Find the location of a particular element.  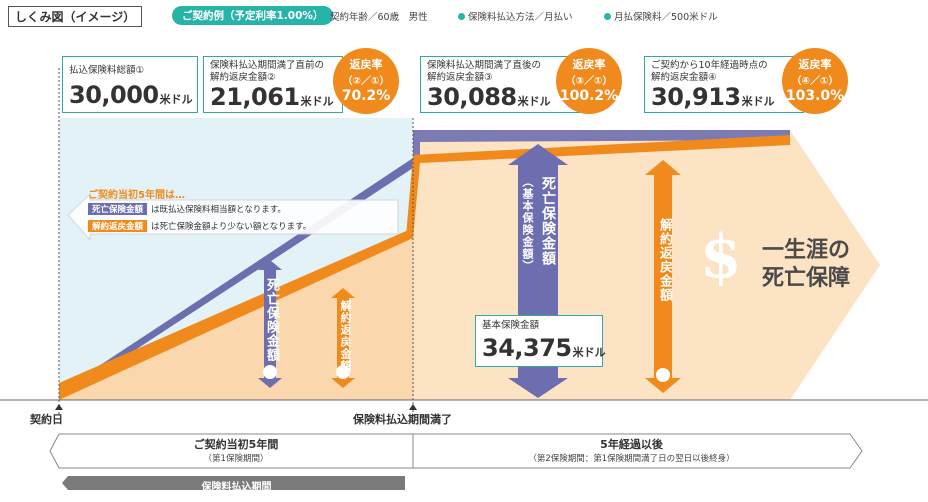

period2-sublabel: （第2保険期間：第1保険期間満了日の翌日以後終身） is located at coordinates (631, 459).